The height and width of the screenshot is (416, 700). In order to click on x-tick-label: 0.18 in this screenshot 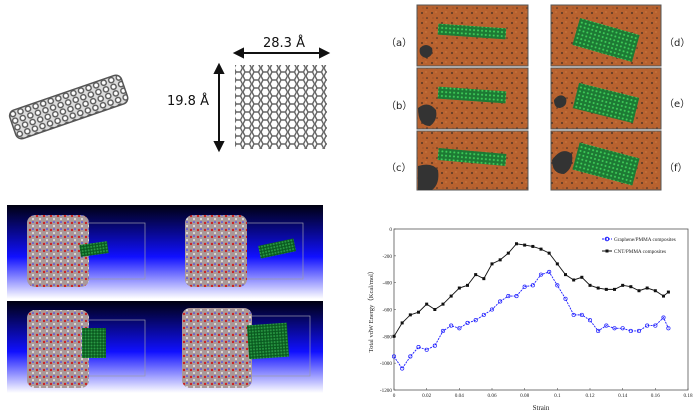, I will do `click(687, 396)`.